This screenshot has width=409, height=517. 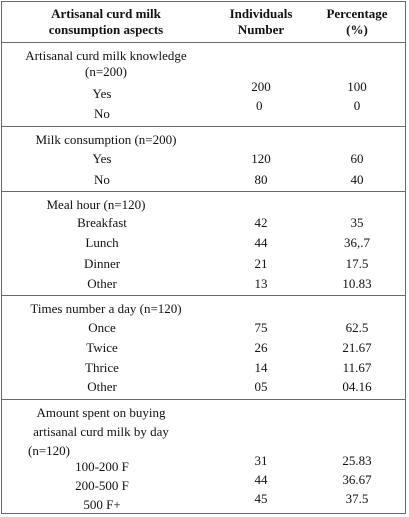 I want to click on row-percent: 36,.7, so click(x=357, y=242).